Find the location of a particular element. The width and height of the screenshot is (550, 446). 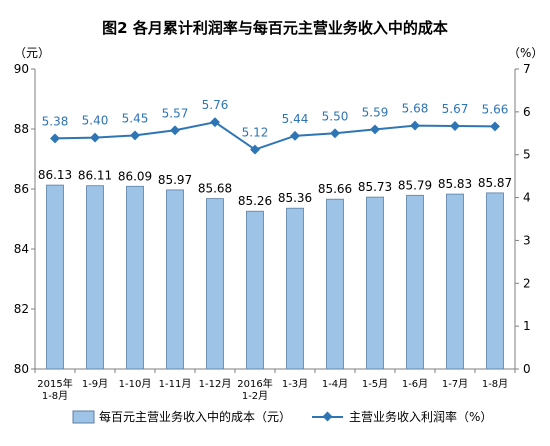

line-value-label: 5.45 is located at coordinates (135, 118).